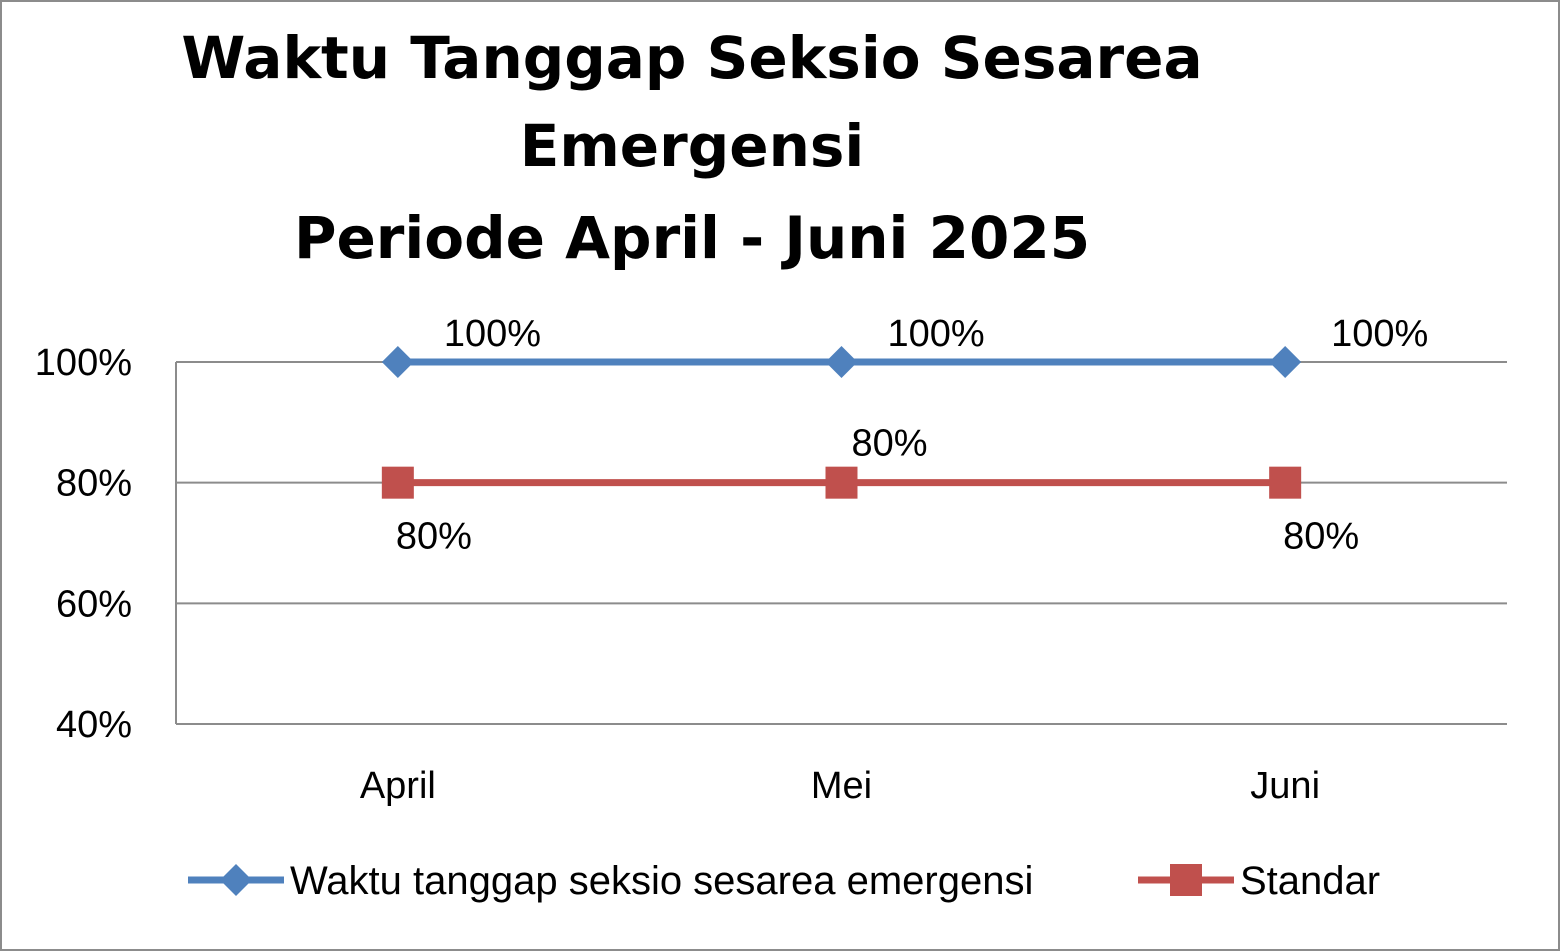 The height and width of the screenshot is (951, 1560). I want to click on legend-label: Waktu tanggap seksio sesarea emergensi, so click(661, 881).